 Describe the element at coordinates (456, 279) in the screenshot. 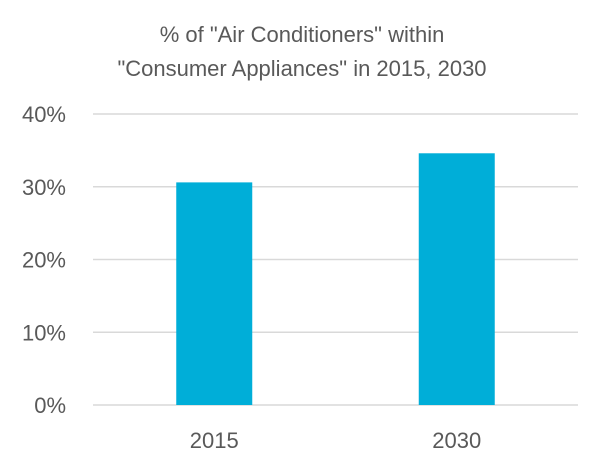

I see `bar-2030` at that location.